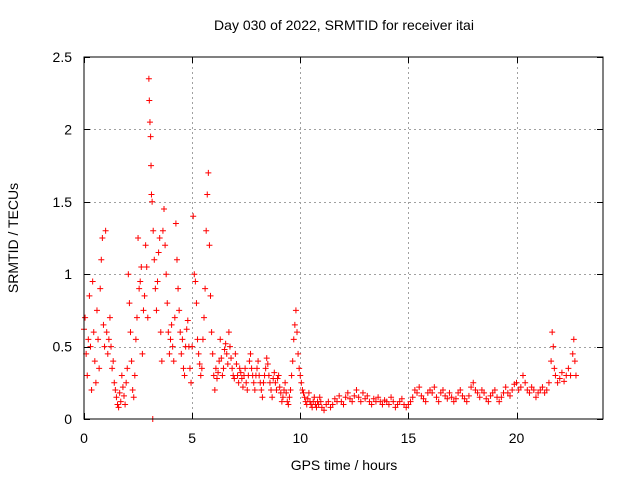 The width and height of the screenshot is (640, 480). Describe the element at coordinates (409, 438) in the screenshot. I see `x-tick-label: 15` at that location.